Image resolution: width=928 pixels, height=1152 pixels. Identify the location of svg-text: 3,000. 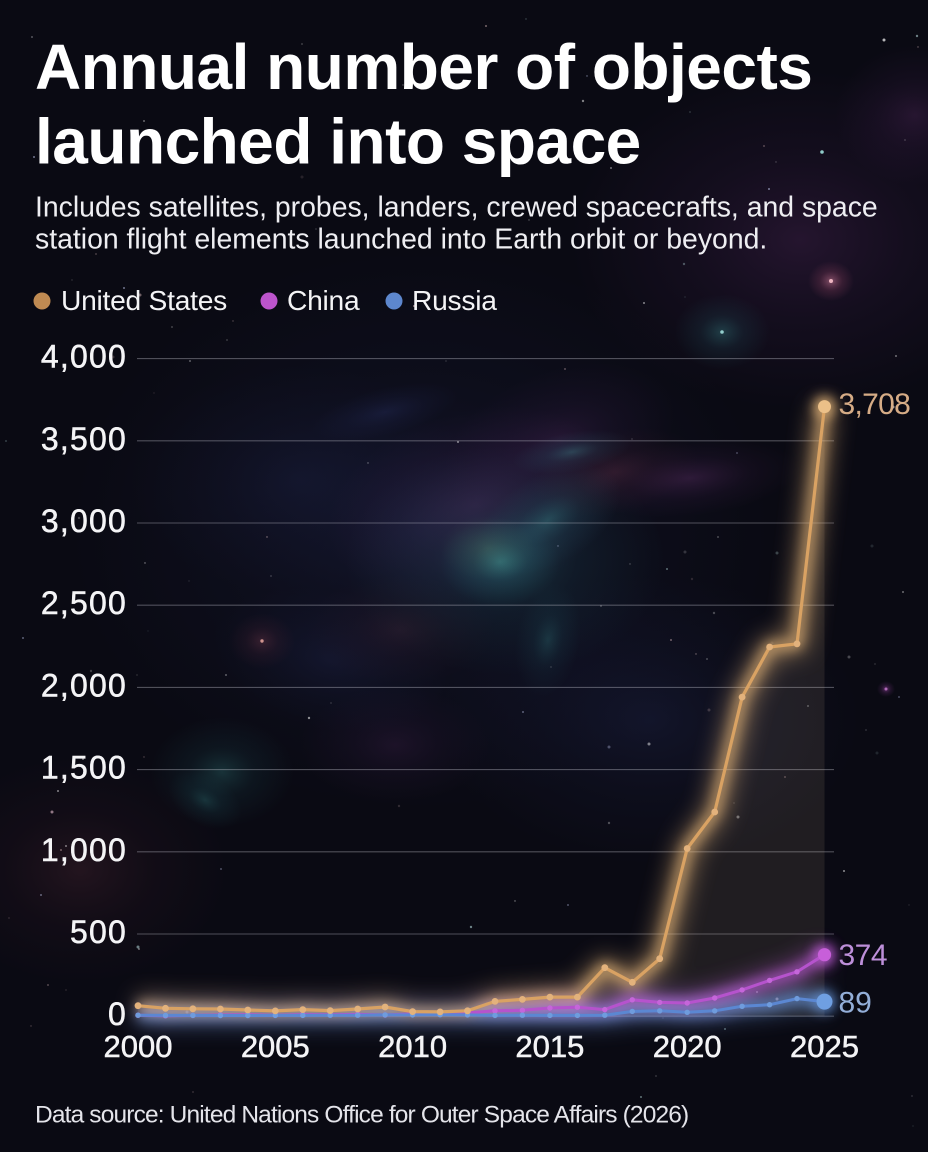
(84, 521).